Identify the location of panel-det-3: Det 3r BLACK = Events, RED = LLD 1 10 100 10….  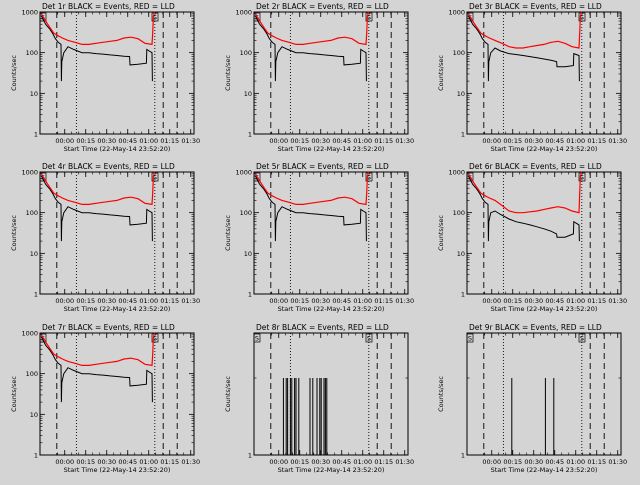
(532, 77).